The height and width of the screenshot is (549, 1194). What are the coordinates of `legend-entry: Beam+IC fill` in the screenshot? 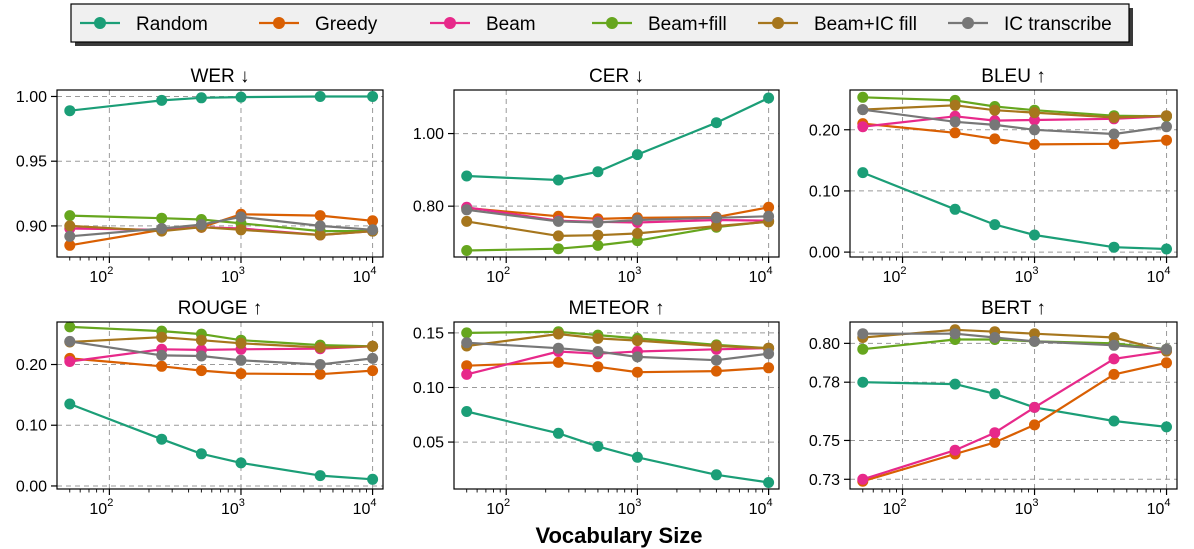 It's located at (837, 24).